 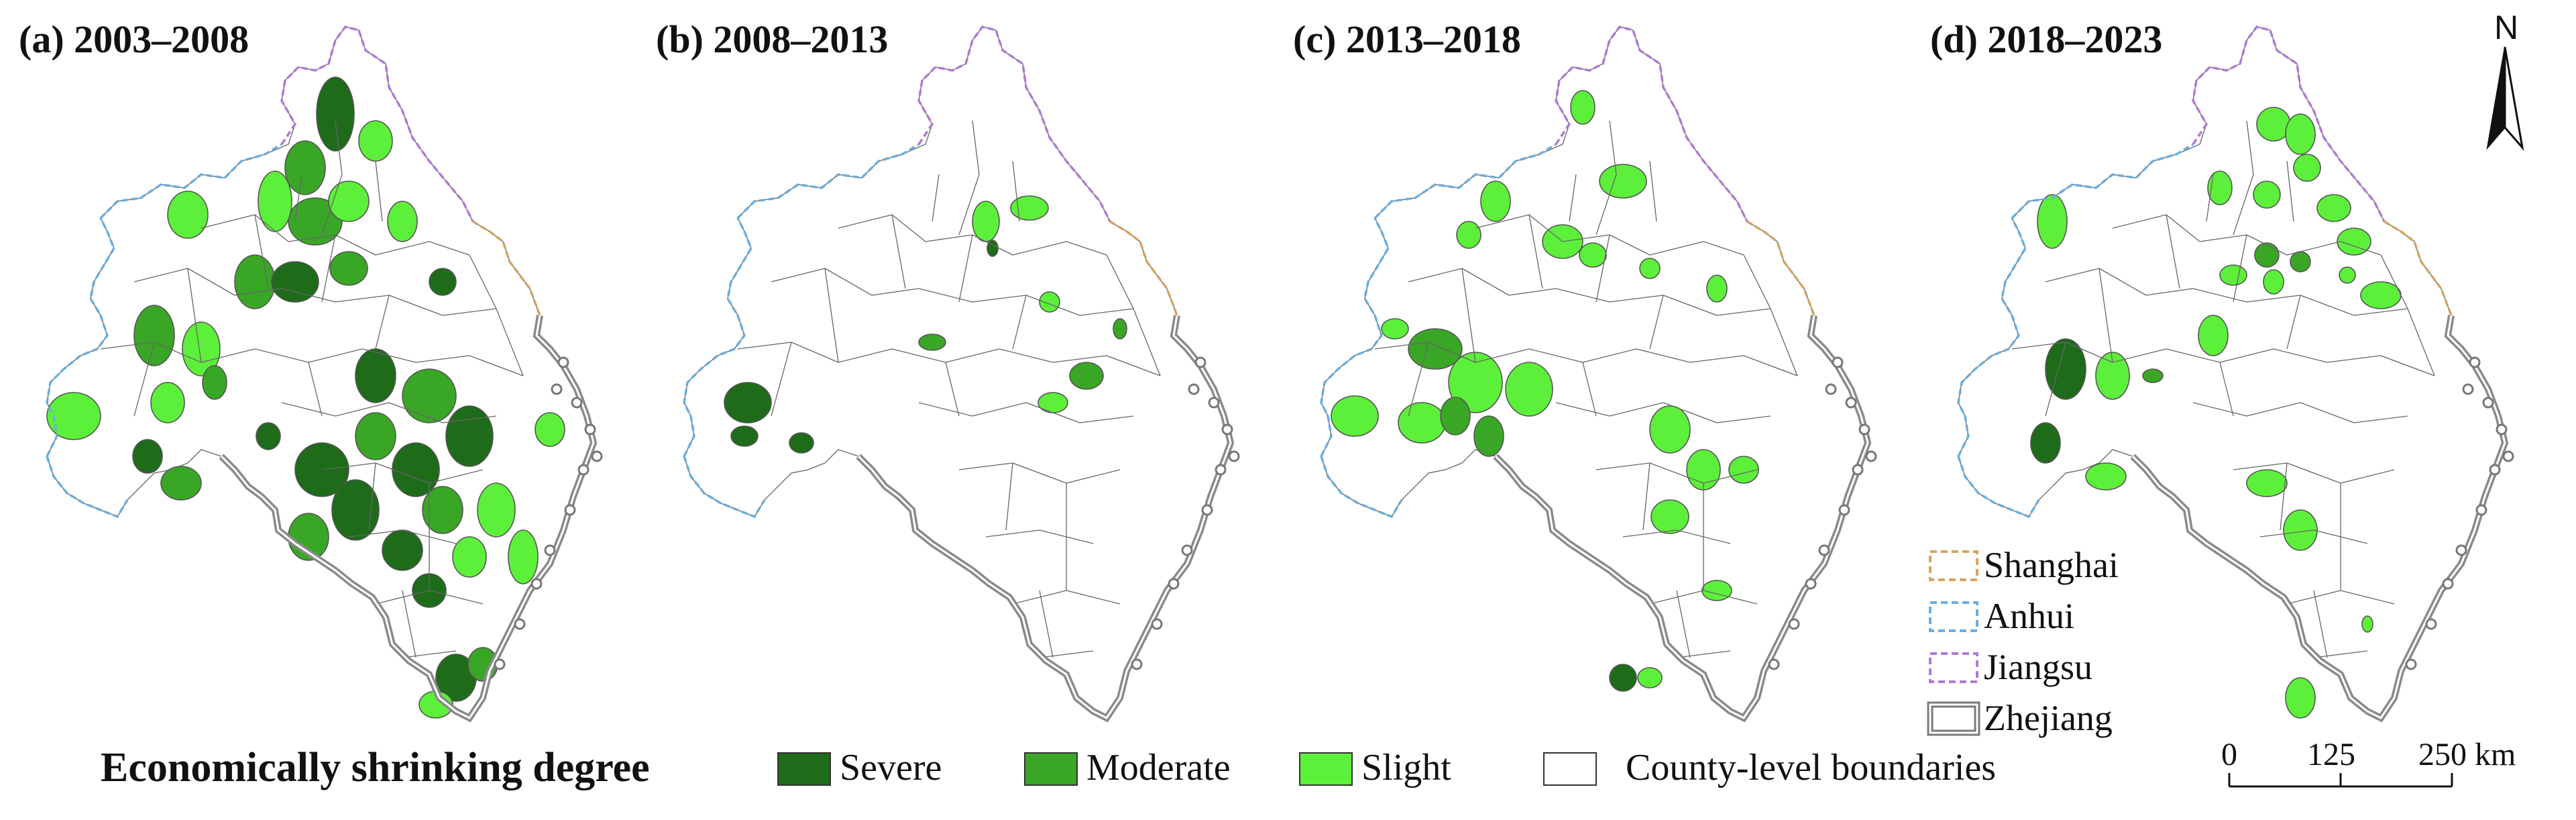 What do you see at coordinates (2010, 667) in the screenshot?
I see `legend-item-jiangsu: Jiangsu` at bounding box center [2010, 667].